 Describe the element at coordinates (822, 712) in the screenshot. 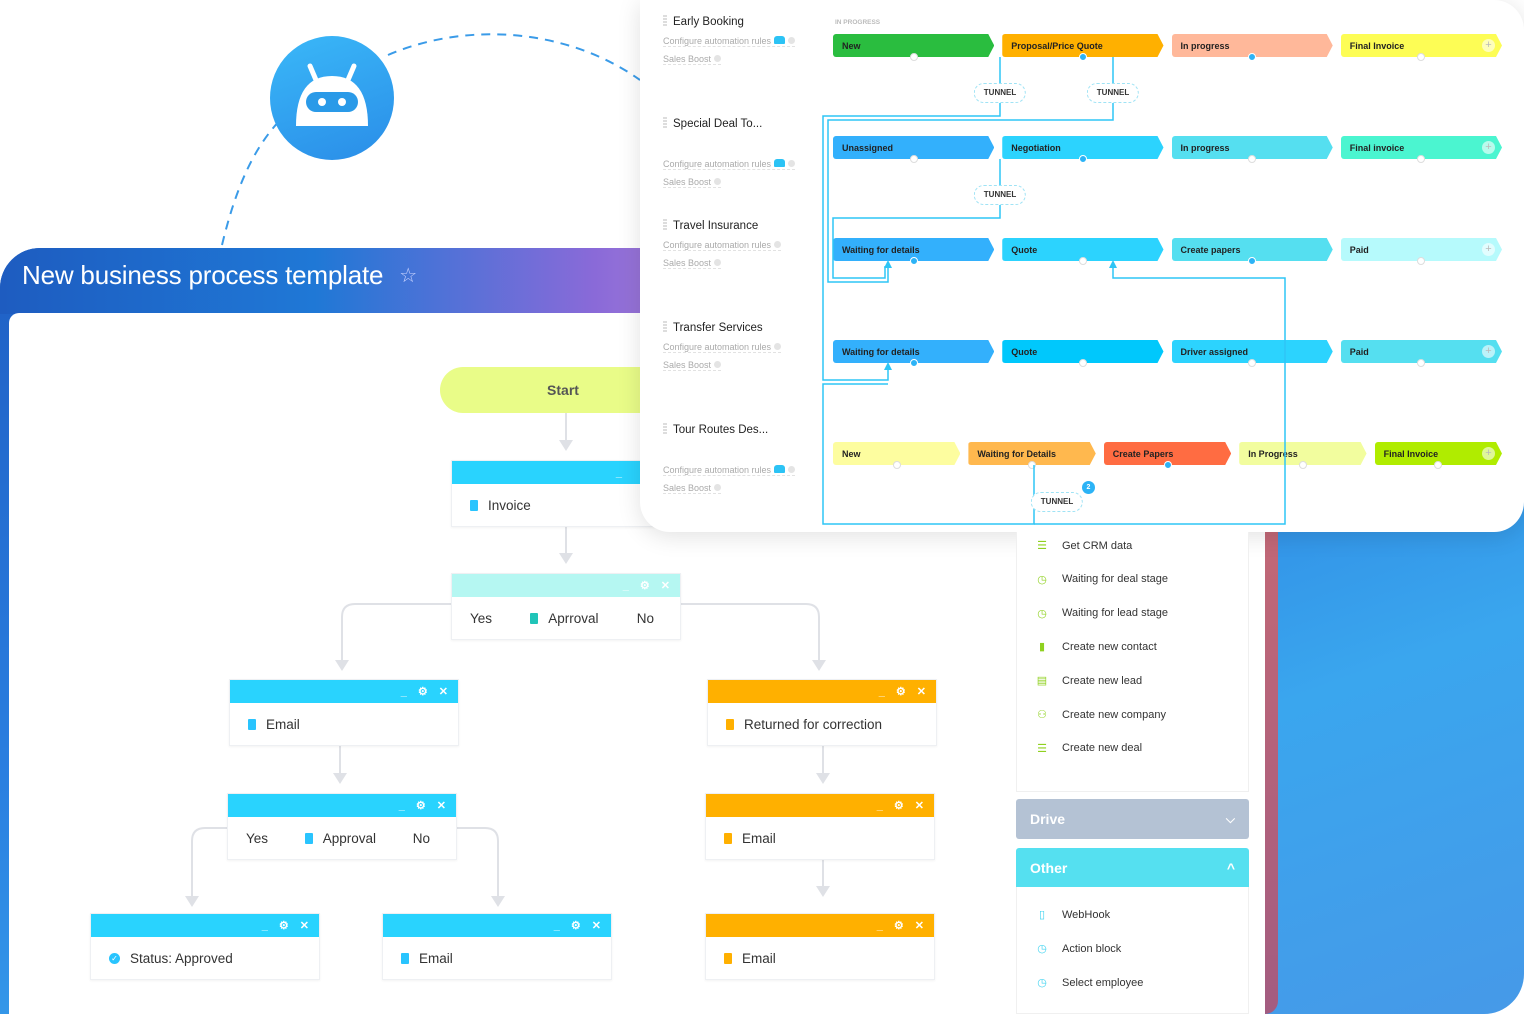

I see `returned-node: _ ⚙ ✕ Returned for correction` at that location.